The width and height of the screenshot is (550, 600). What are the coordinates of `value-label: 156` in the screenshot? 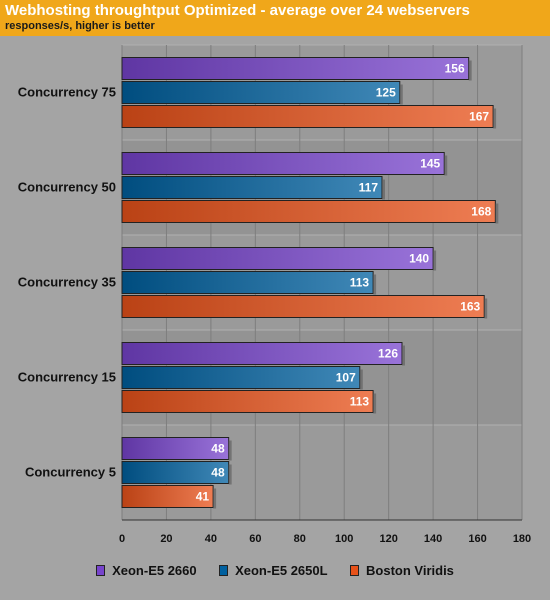 It's located at (455, 69).